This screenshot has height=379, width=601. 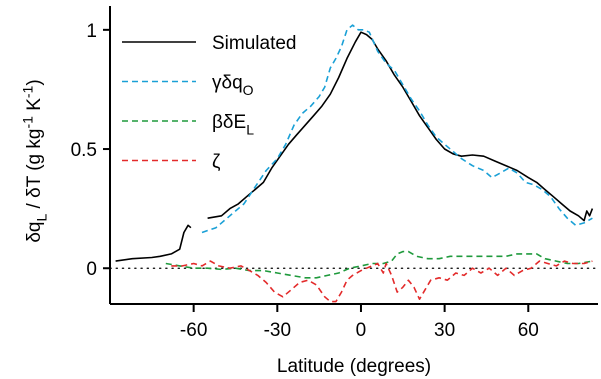 What do you see at coordinates (354, 366) in the screenshot?
I see `x-axis-title: Latitude (degrees)` at bounding box center [354, 366].